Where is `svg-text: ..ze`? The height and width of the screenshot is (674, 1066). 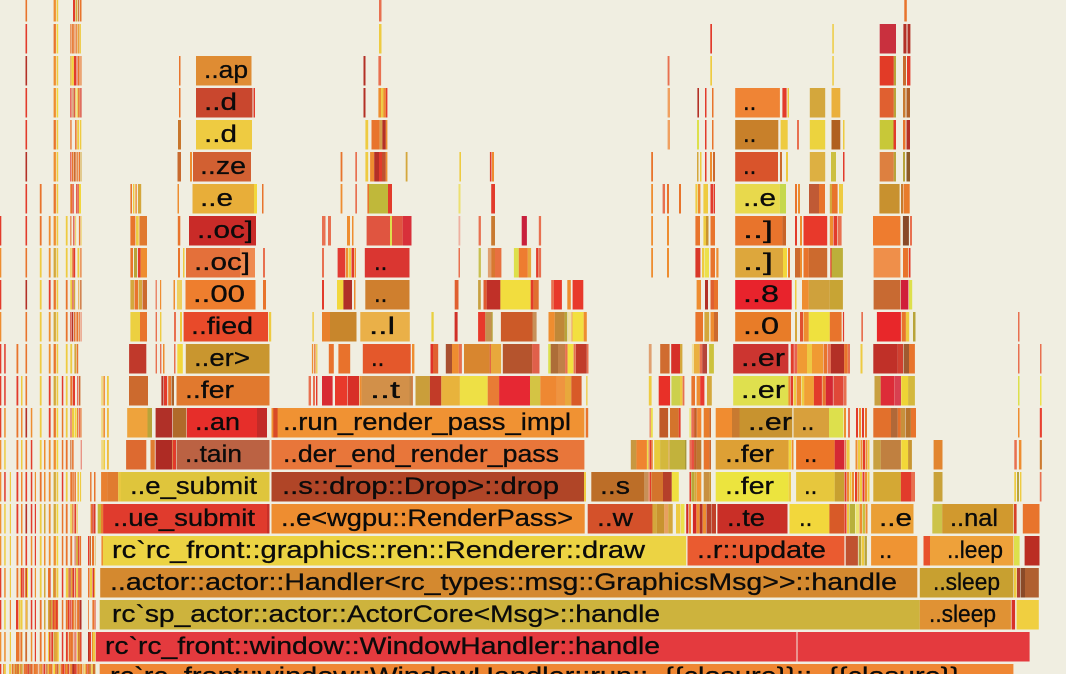 svg-text: ..ze is located at coordinates (223, 166).